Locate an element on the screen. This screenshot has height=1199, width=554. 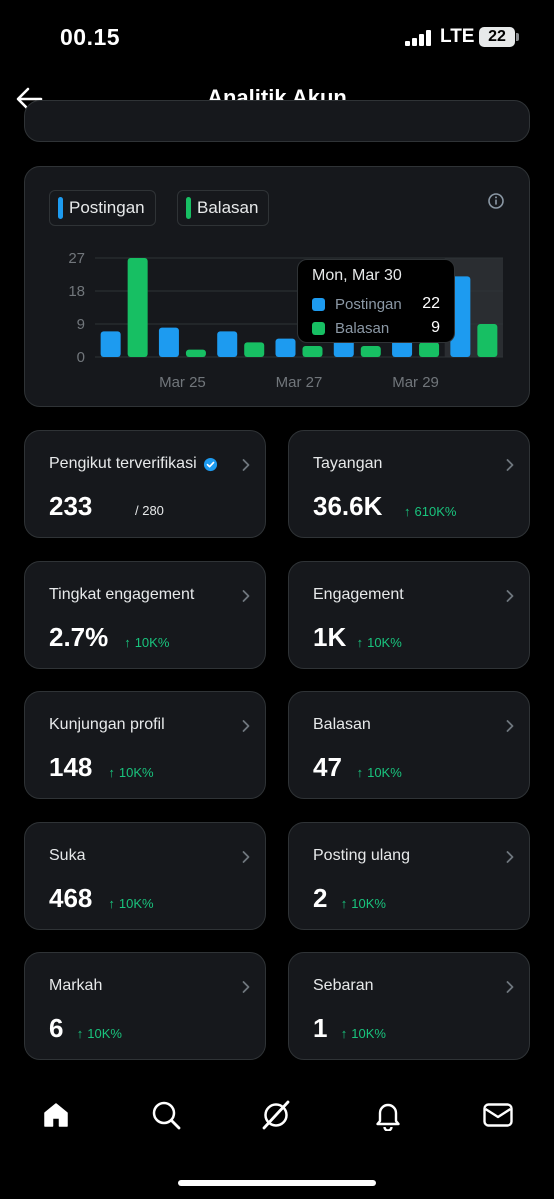
grok-icon is located at coordinates (276, 1115).